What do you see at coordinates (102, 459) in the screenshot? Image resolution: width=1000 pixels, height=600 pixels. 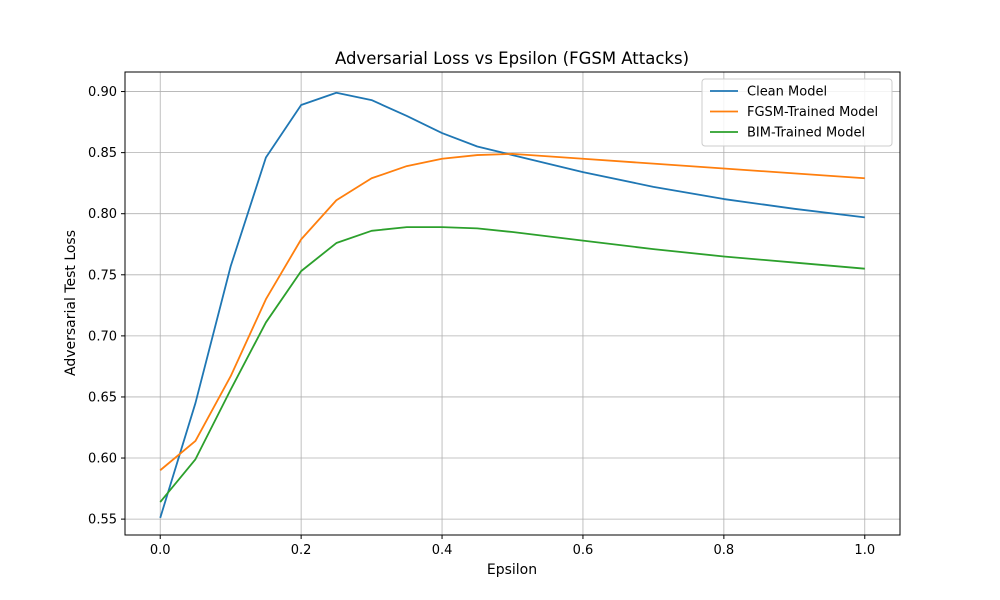 I see `y-tick-label: 0.60` at bounding box center [102, 459].